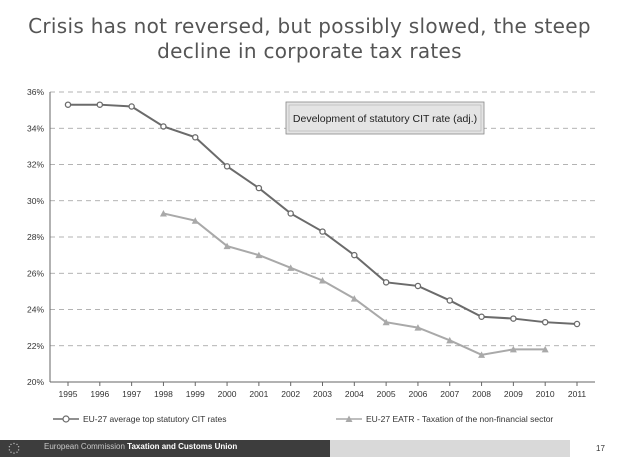 Image resolution: width=619 pixels, height=457 pixels. I want to click on x-tick-label: 2005, so click(386, 394).